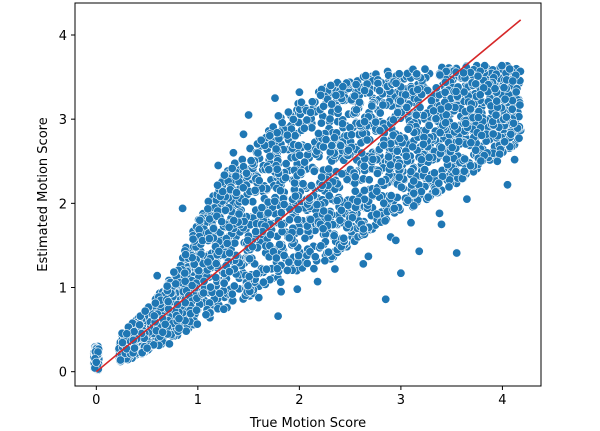 The image size is (600, 431). I want to click on y-tick-label: 0, so click(63, 373).